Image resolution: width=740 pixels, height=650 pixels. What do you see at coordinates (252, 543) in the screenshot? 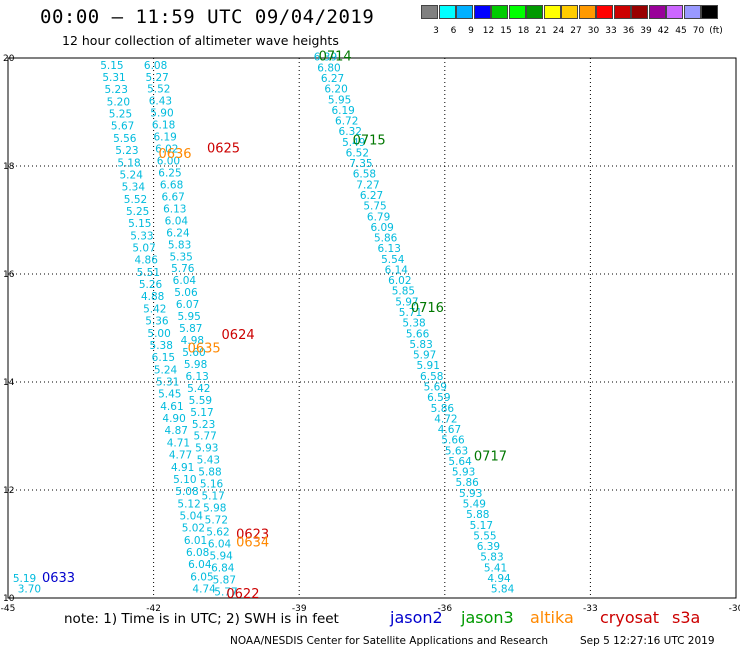
I see `pass-time-label: 0634` at bounding box center [252, 543].